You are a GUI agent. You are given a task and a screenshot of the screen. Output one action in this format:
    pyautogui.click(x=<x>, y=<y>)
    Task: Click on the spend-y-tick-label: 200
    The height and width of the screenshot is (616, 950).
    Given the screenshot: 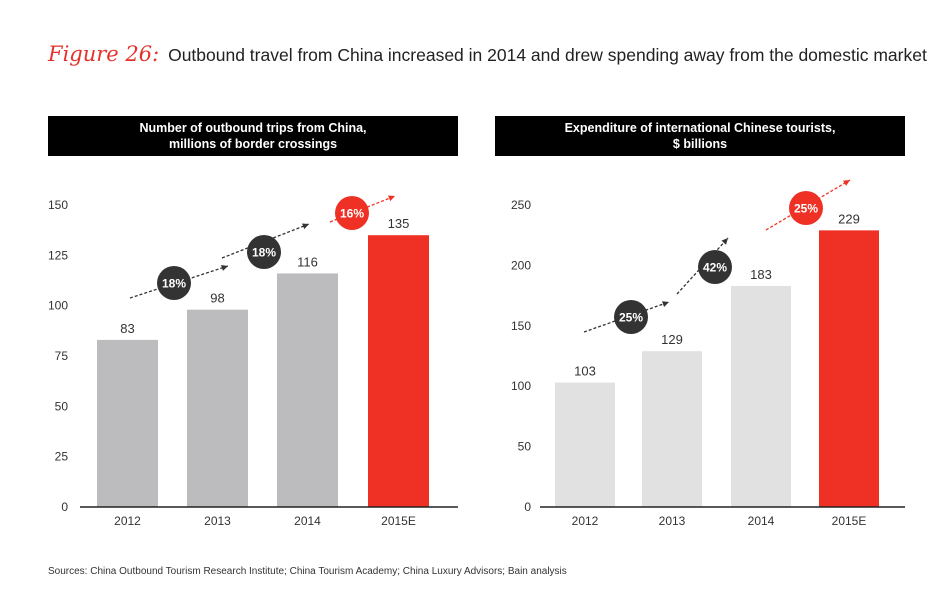 What is the action you would take?
    pyautogui.click(x=521, y=265)
    